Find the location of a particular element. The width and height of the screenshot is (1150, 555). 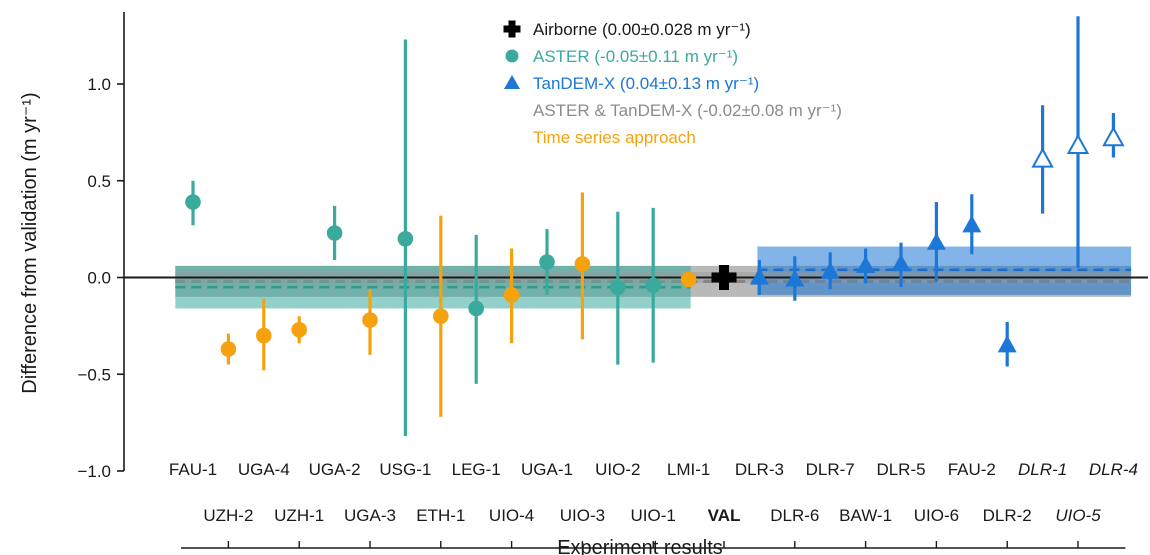

legend-label: Time series approach is located at coordinates (614, 137).